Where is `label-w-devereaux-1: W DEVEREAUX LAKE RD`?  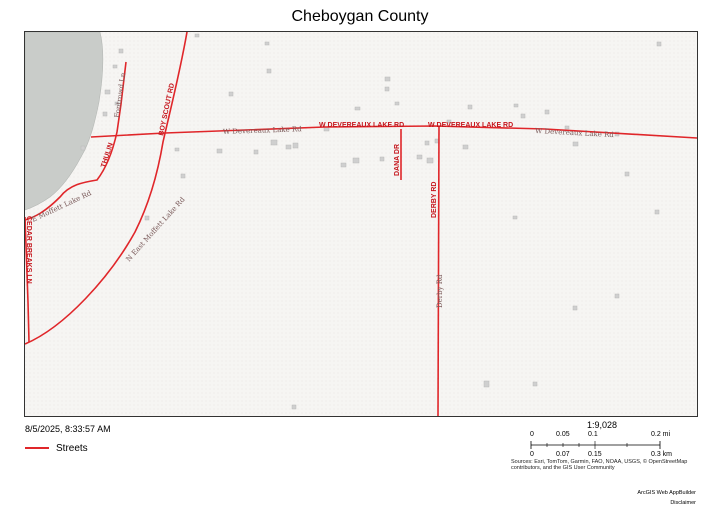 label-w-devereaux-1: W DEVEREAUX LAKE RD is located at coordinates (361, 125).